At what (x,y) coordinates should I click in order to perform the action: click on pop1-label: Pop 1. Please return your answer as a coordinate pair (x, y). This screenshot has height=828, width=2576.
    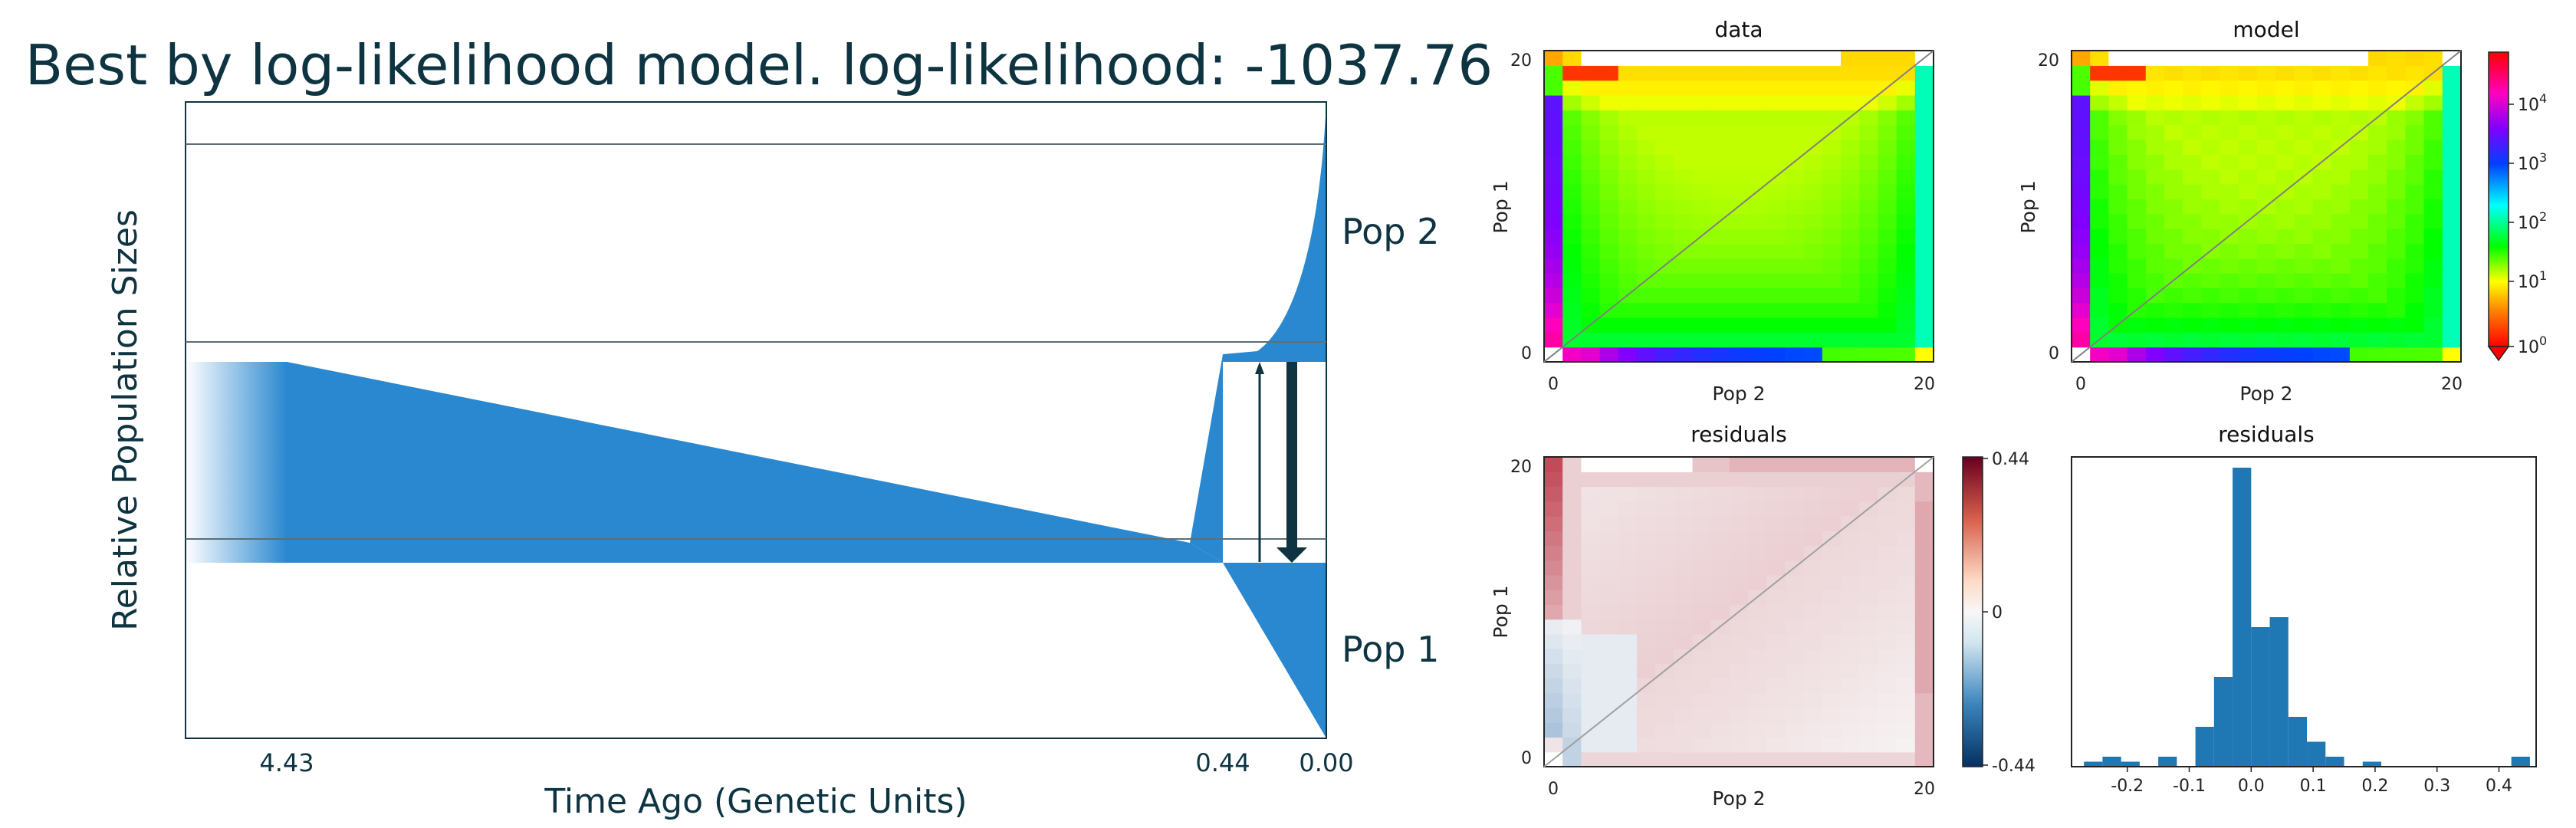
    Looking at the image, I should click on (1390, 649).